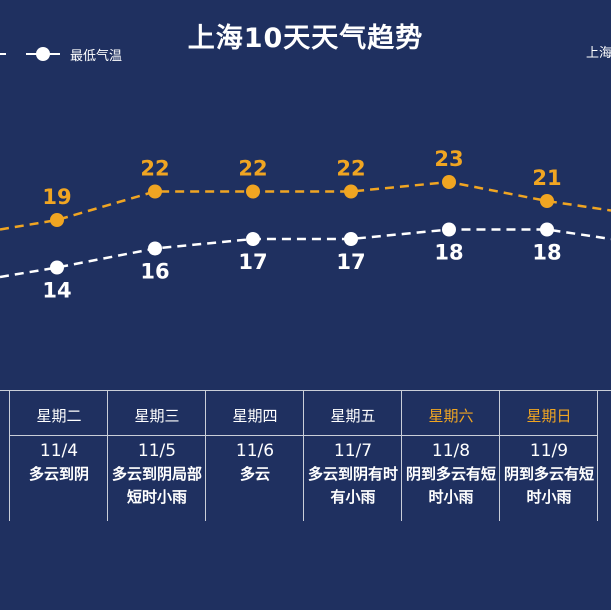 The height and width of the screenshot is (610, 611). What do you see at coordinates (305, 38) in the screenshot?
I see `chart-title: 上海10天天气趋势` at bounding box center [305, 38].